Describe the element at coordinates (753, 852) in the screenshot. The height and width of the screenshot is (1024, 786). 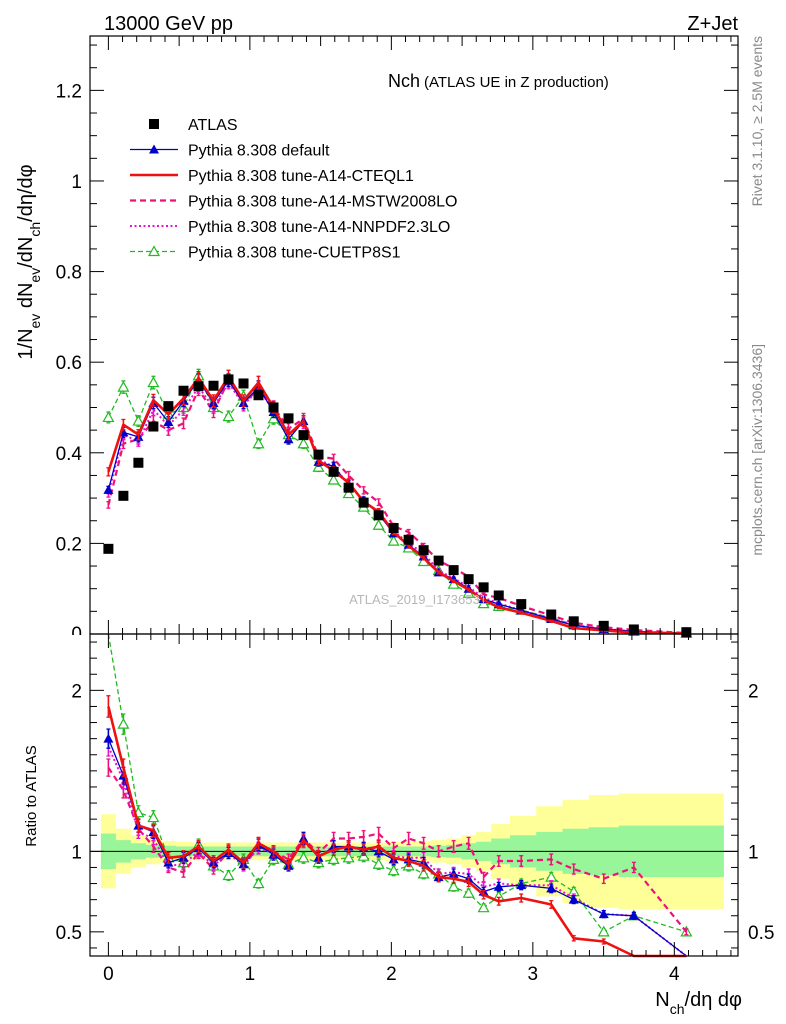
I see `ratio-ytick-label-right: 1` at that location.